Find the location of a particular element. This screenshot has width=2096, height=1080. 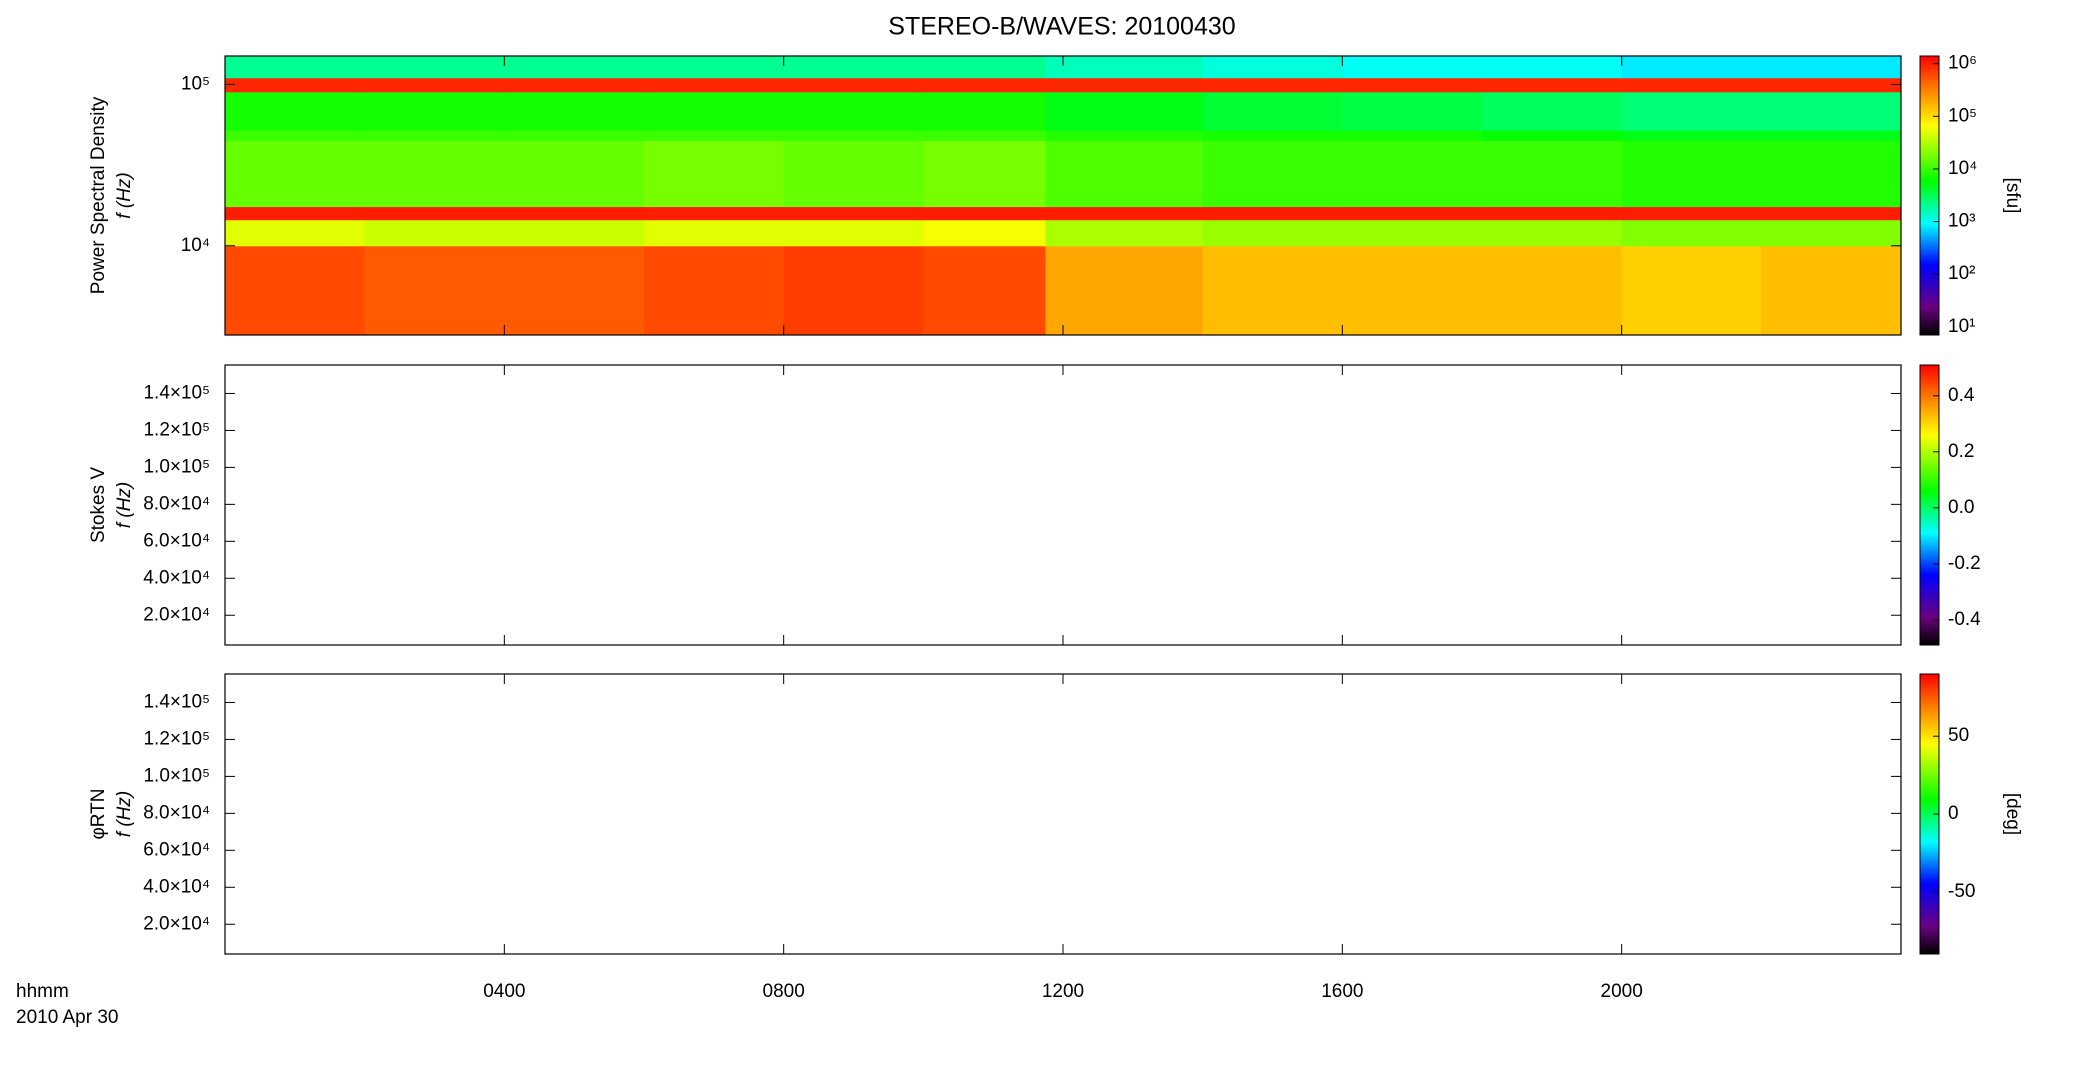

colorbar-tick-label: 10² is located at coordinates (1961, 273).